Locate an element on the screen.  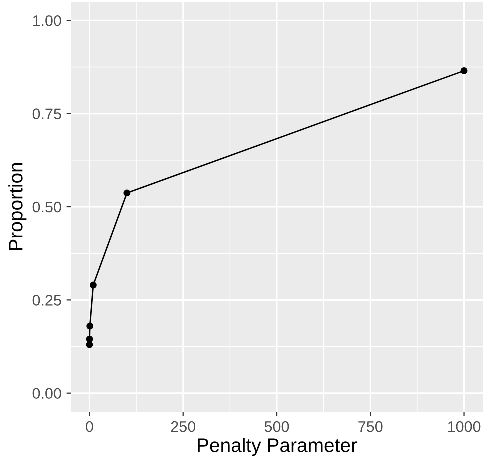
y-tick-label: 0.50 is located at coordinates (47, 207).